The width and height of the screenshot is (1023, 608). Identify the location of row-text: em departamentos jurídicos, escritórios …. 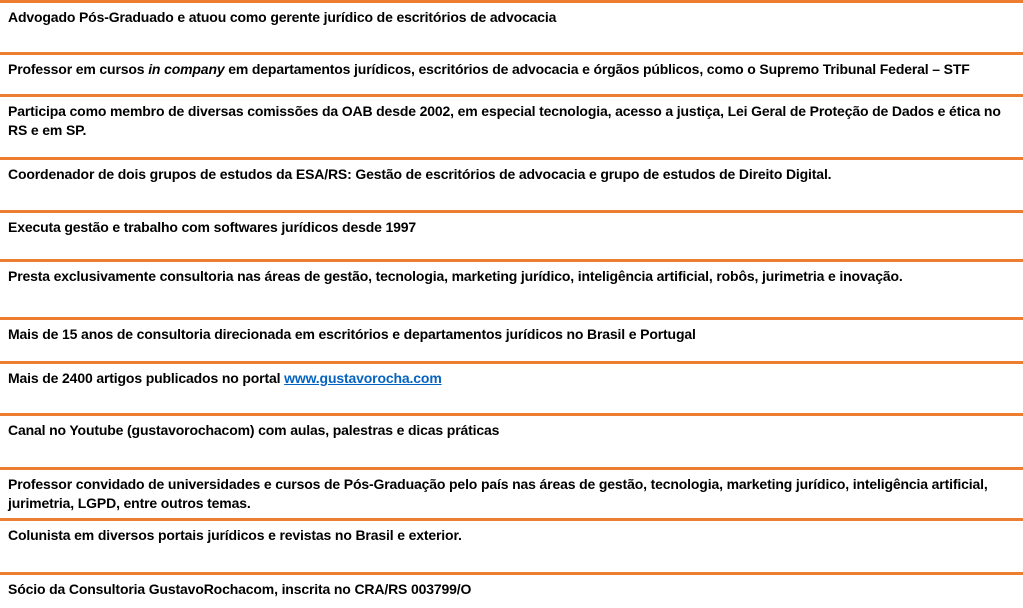
(597, 69).